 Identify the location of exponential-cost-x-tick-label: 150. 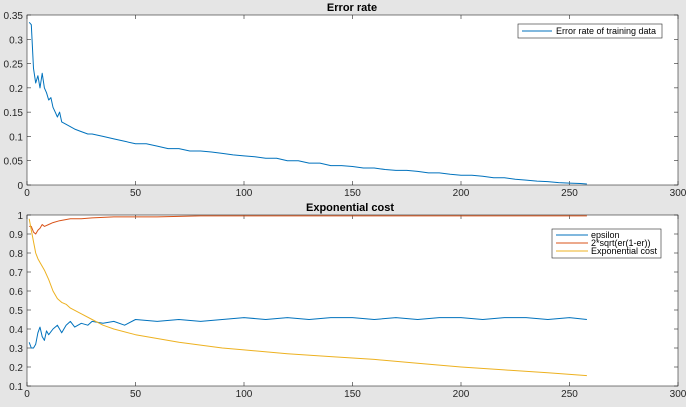
(352, 394).